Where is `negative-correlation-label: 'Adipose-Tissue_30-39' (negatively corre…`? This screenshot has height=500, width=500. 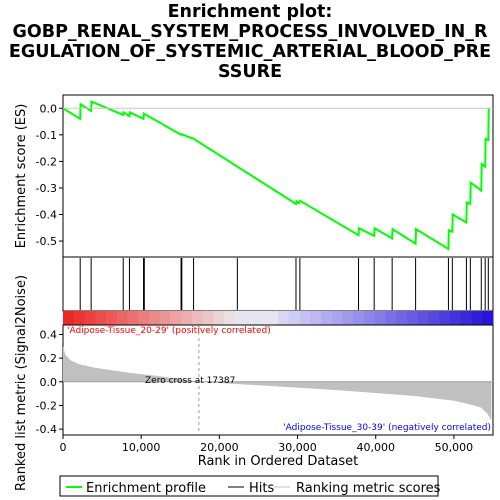 negative-correlation-label: 'Adipose-Tissue_30-39' (negatively corre… is located at coordinates (387, 428).